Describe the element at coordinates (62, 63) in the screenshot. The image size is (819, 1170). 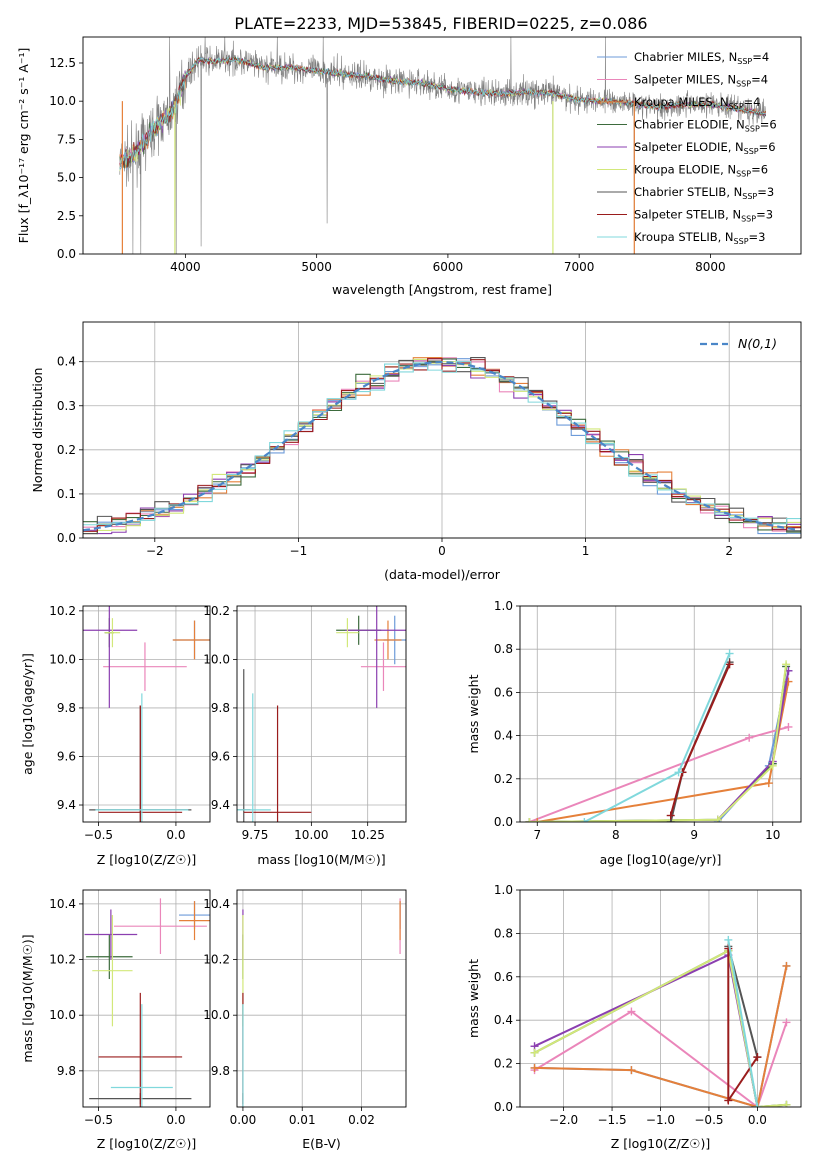
I see `y-tick-label: 12.5` at that location.